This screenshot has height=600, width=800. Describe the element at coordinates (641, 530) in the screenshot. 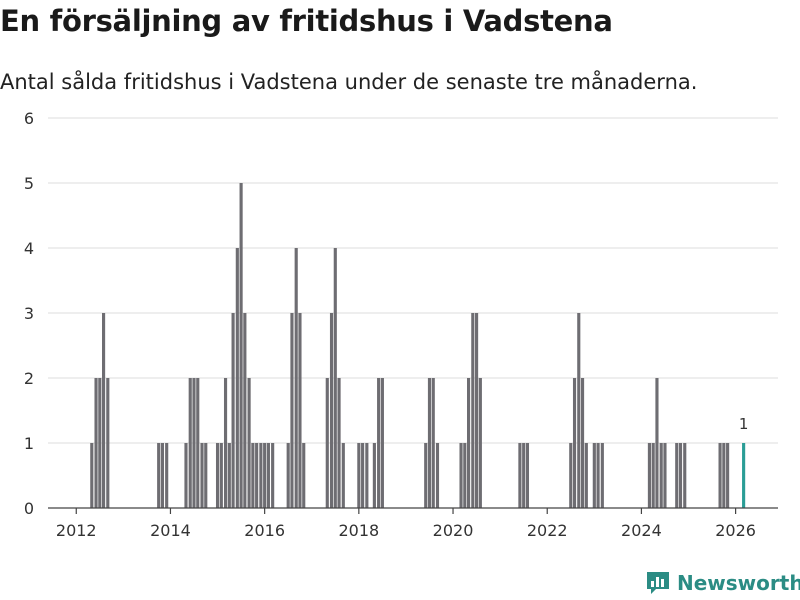

I see `x-tick-label: 2024` at that location.